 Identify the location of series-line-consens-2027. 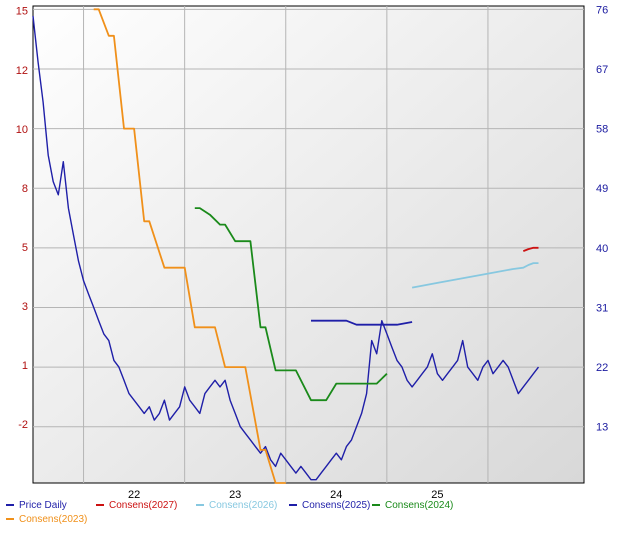
(530, 249).